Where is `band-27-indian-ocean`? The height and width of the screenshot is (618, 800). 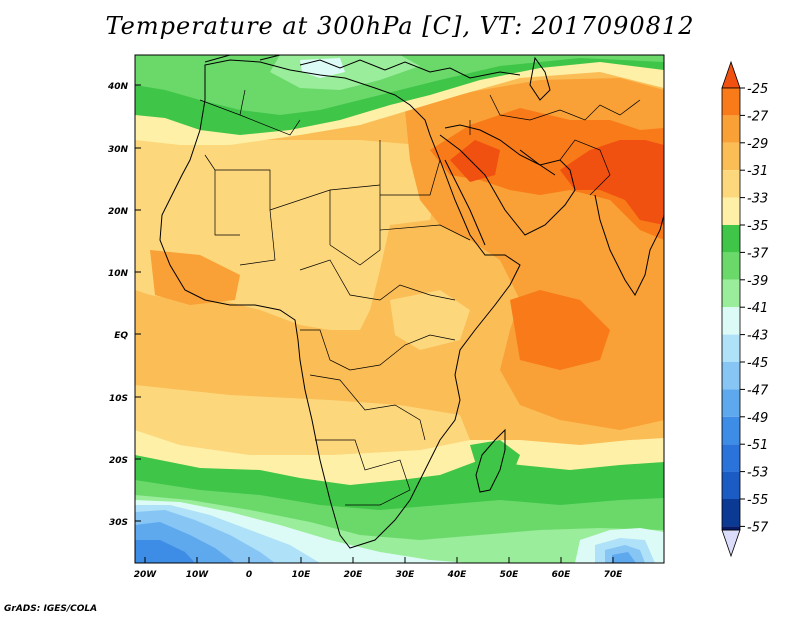
band-27-indian-ocean is located at coordinates (560, 330).